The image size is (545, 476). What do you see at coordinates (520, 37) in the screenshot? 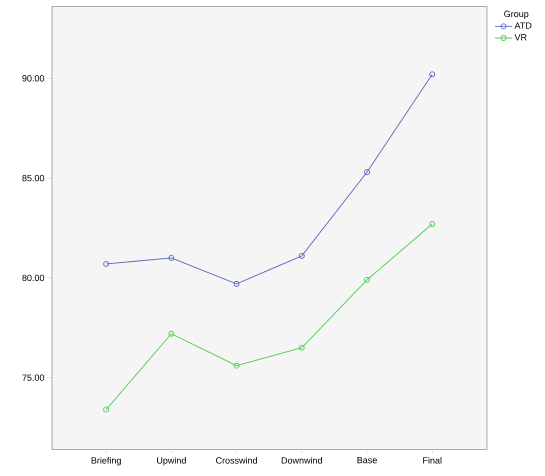
I see `legend-label: VR` at bounding box center [520, 37].